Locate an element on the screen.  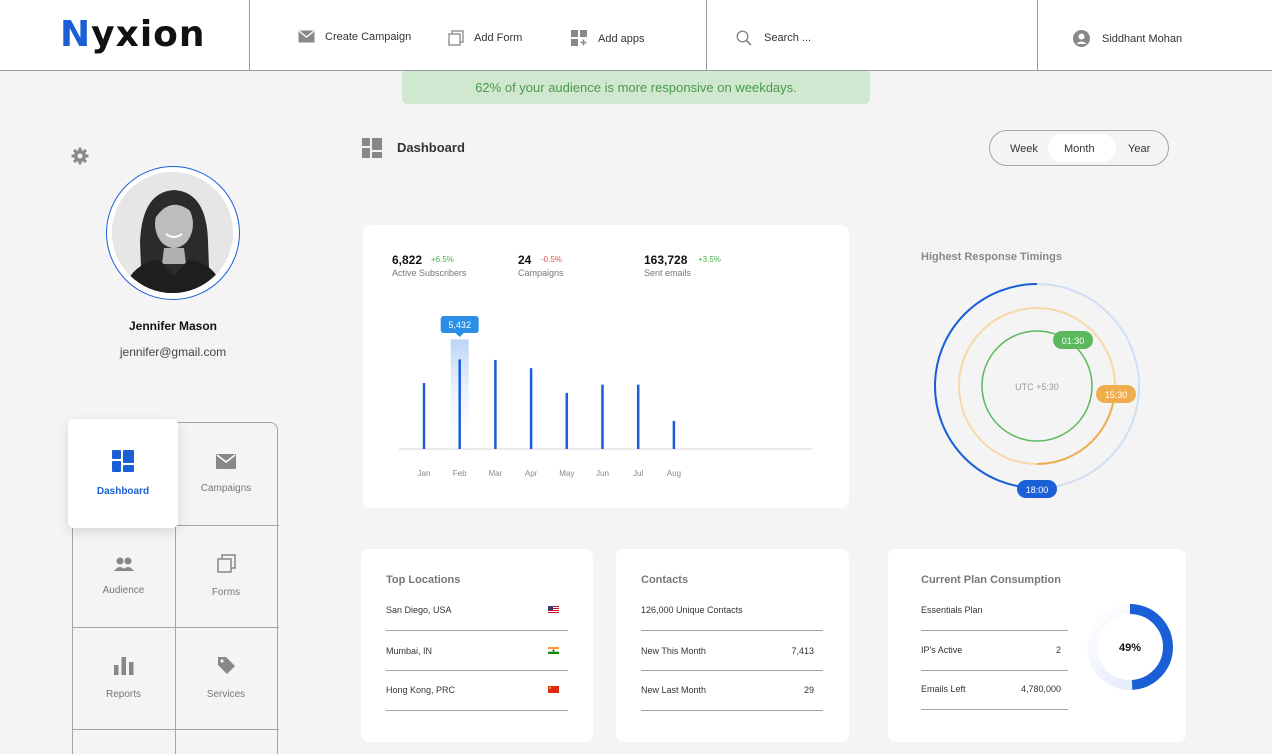
menu-item-label: Services is located at coordinates (226, 694).